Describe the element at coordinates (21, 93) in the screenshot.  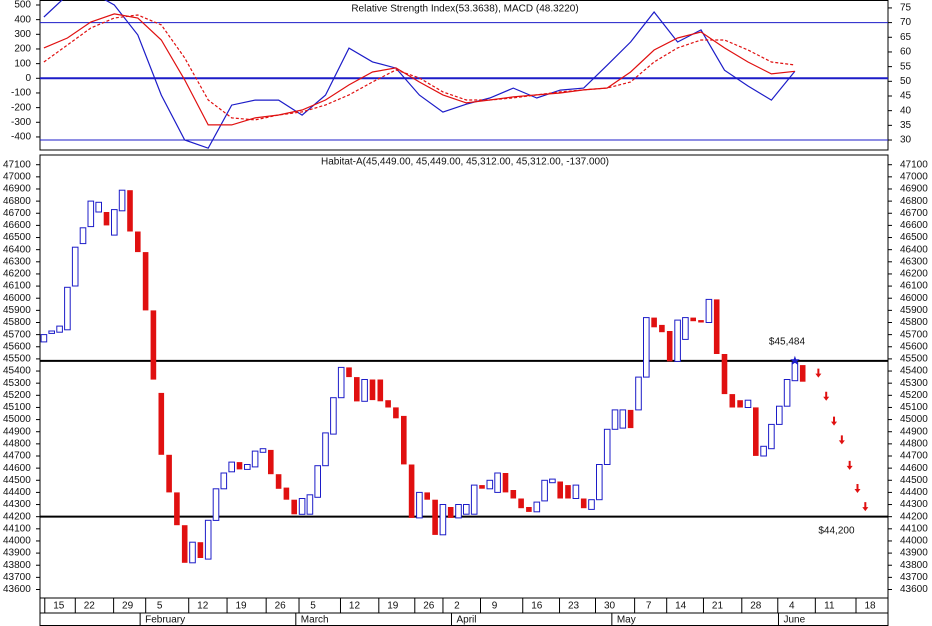
I see `y-tick-label: -100` at that location.